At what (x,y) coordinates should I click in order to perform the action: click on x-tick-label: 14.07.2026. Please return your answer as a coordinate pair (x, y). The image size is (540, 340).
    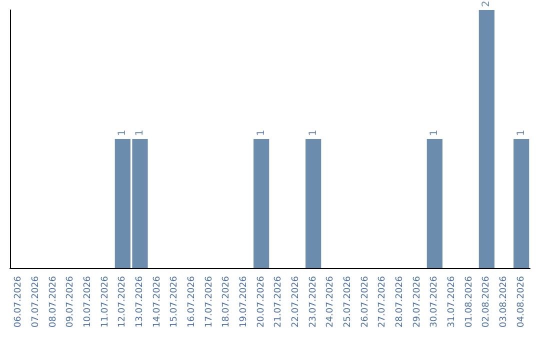
    Looking at the image, I should click on (157, 302).